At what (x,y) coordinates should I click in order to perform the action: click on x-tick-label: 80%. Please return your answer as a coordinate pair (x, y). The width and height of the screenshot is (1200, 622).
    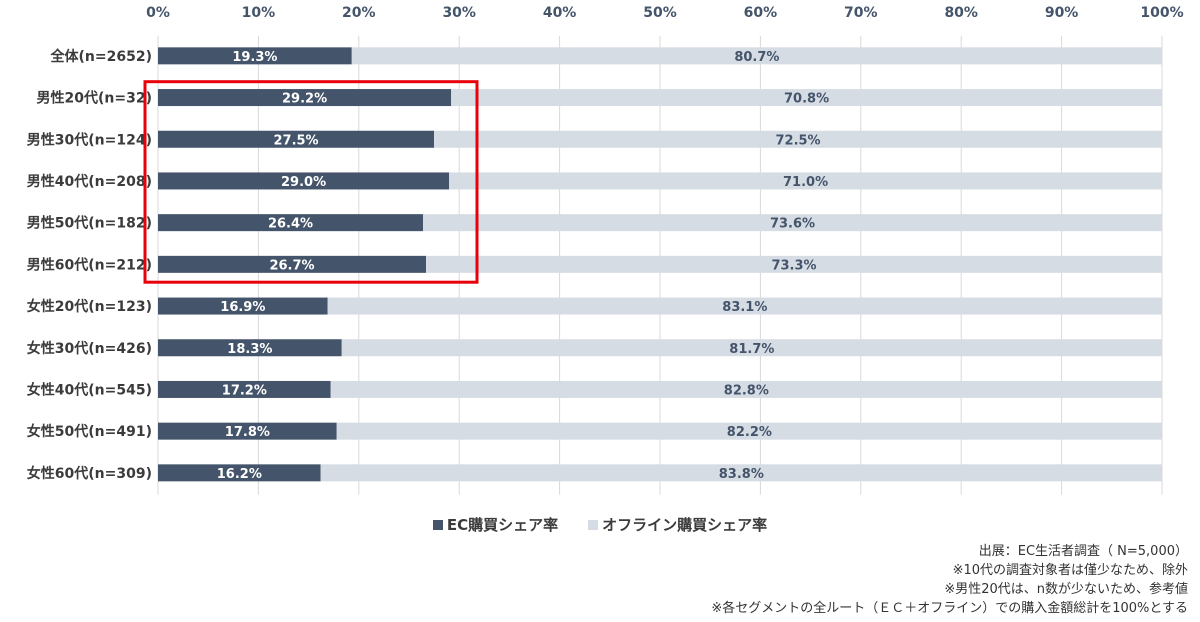
    Looking at the image, I should click on (961, 13).